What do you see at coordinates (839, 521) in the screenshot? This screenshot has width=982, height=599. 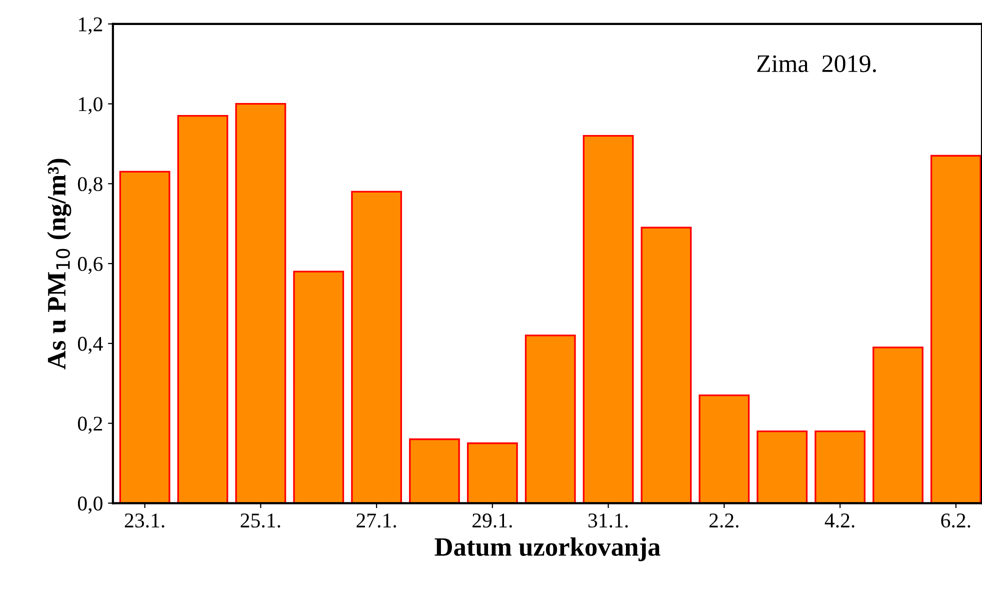 I see `x-tick-label: 4.2.` at bounding box center [839, 521].